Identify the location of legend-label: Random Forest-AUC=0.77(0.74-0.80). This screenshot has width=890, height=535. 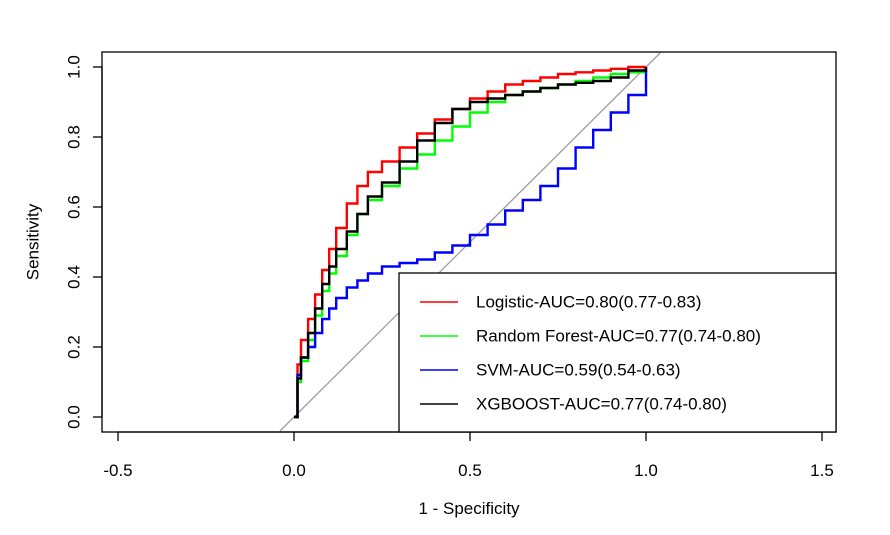
(618, 336).